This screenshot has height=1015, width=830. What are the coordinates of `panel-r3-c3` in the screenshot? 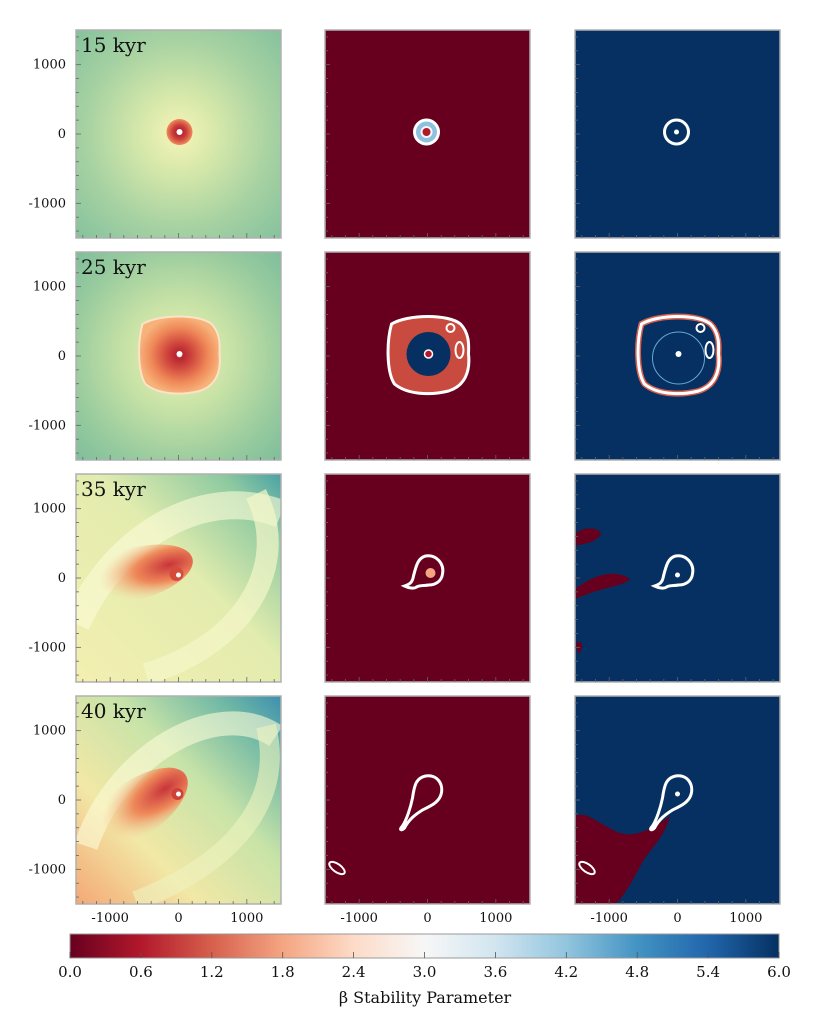 It's located at (677, 578).